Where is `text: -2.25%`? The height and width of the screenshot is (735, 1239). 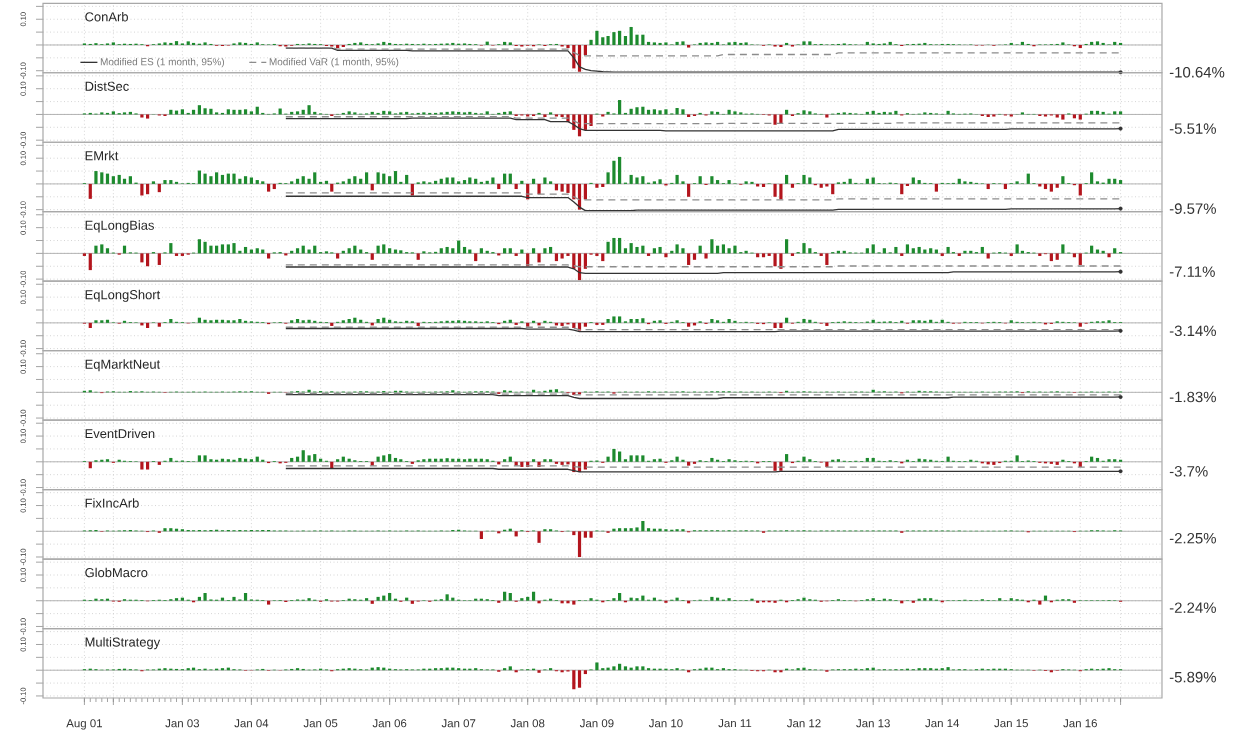 text: -2.25% is located at coordinates (1192, 538).